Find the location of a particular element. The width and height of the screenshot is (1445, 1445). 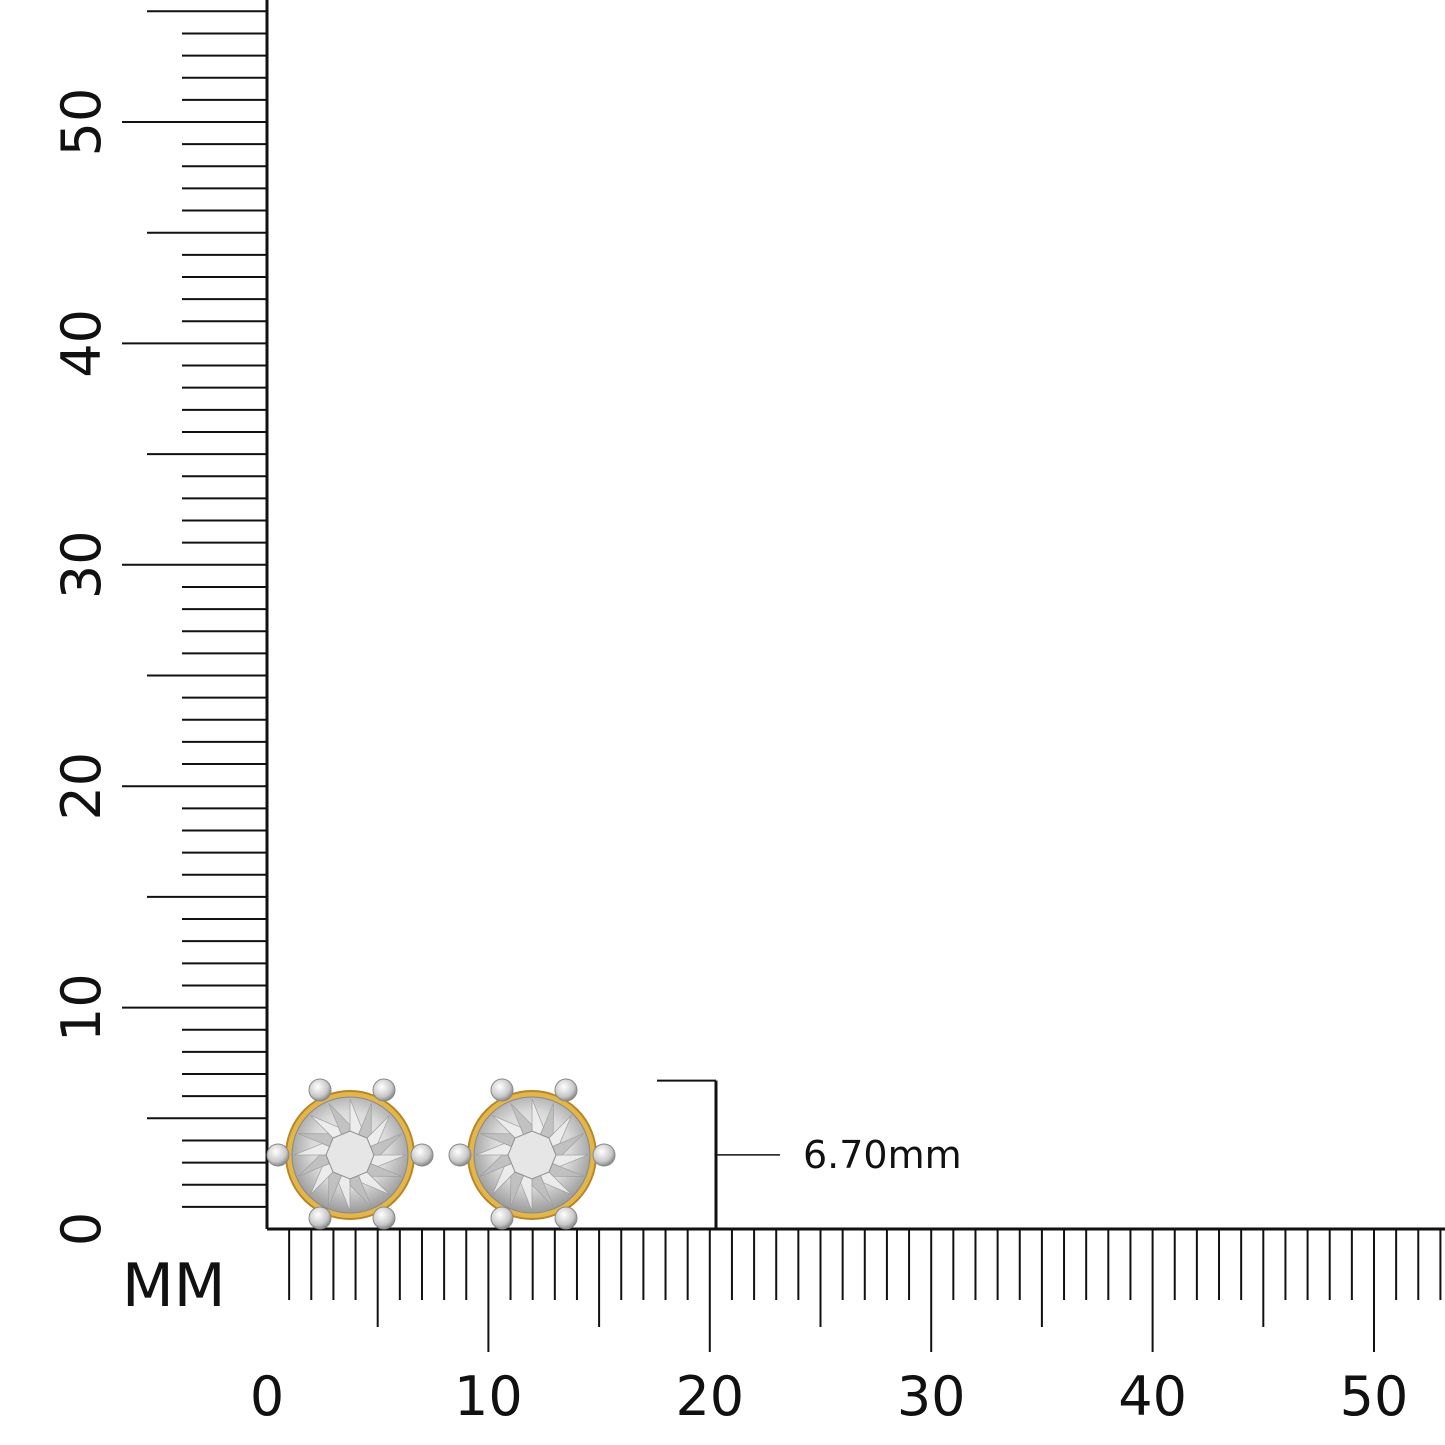

y-tick-label: 20 is located at coordinates (81, 786).